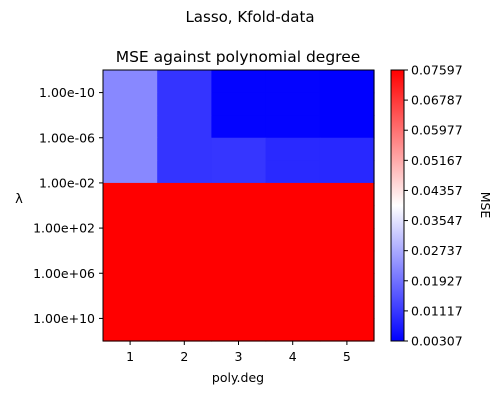 The image size is (500, 400). Describe the element at coordinates (437, 280) in the screenshot. I see `colorbar-tick-label: 0.01927` at that location.